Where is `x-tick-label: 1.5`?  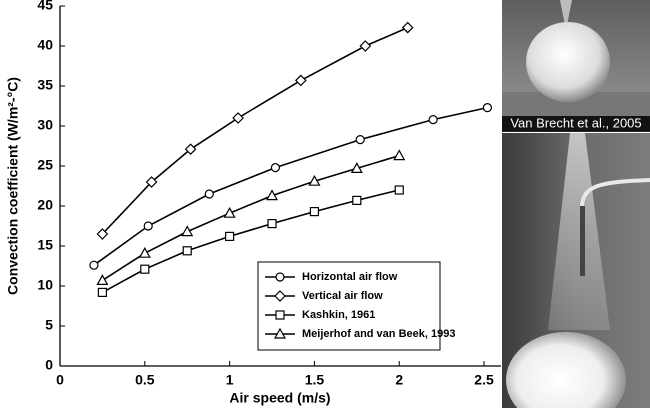
x-tick-label: 1.5 is located at coordinates (315, 380).